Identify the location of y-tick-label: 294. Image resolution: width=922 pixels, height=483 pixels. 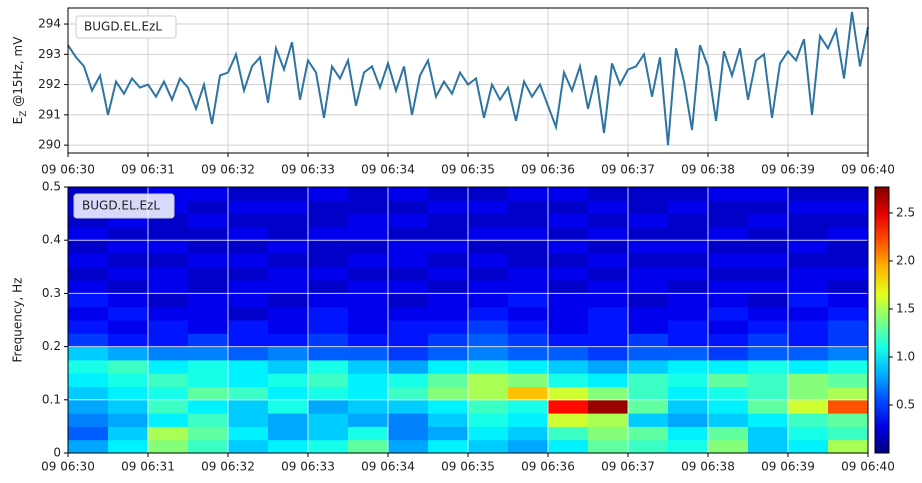
(49, 24).